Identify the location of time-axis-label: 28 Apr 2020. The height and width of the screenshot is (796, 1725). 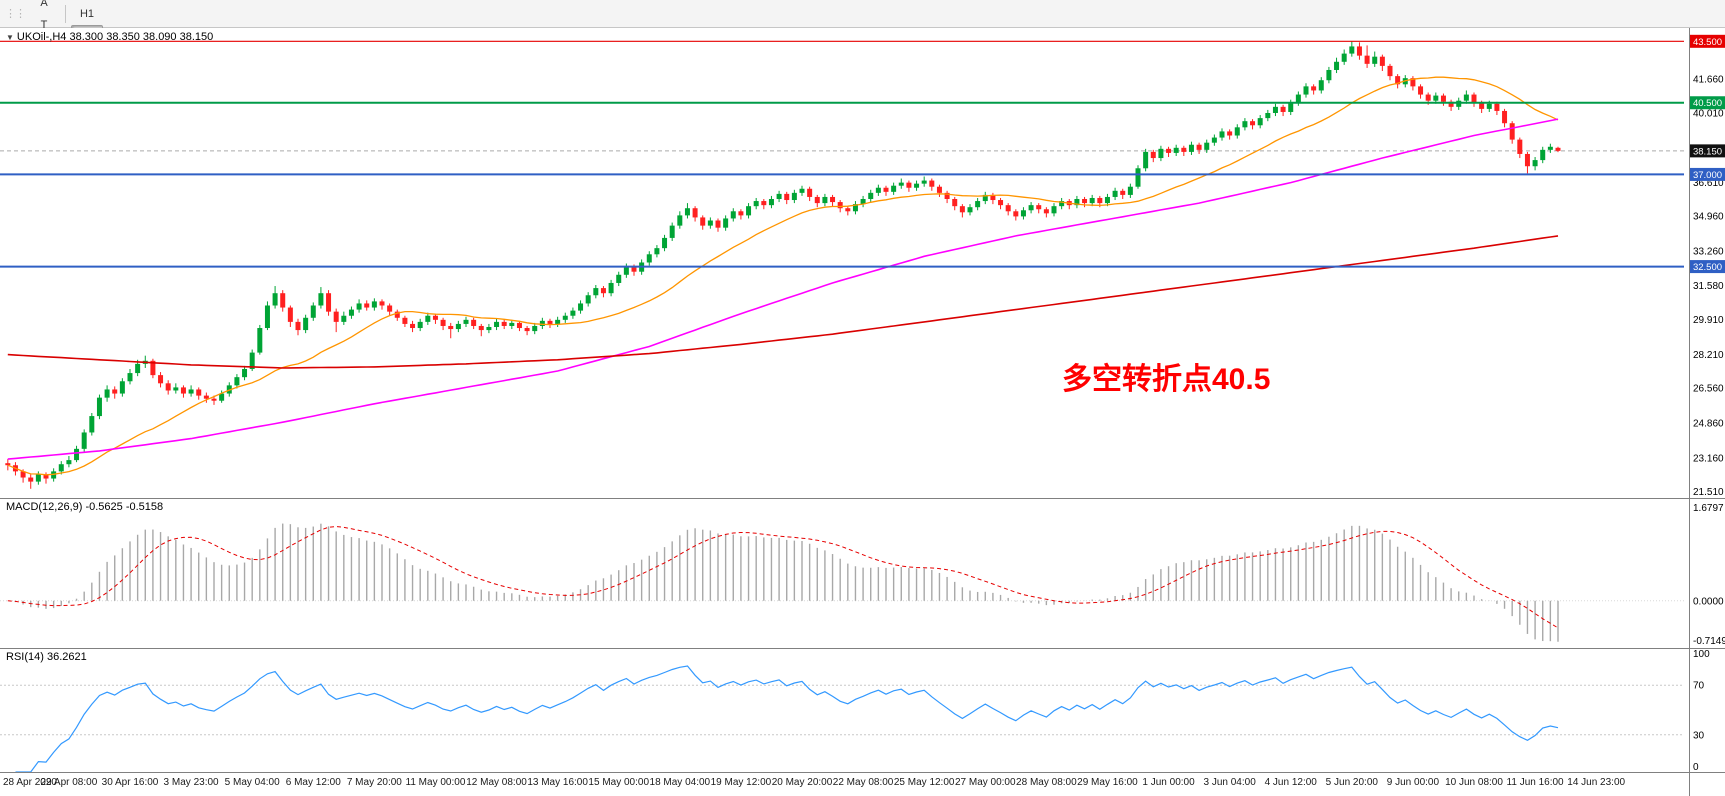
(30, 782).